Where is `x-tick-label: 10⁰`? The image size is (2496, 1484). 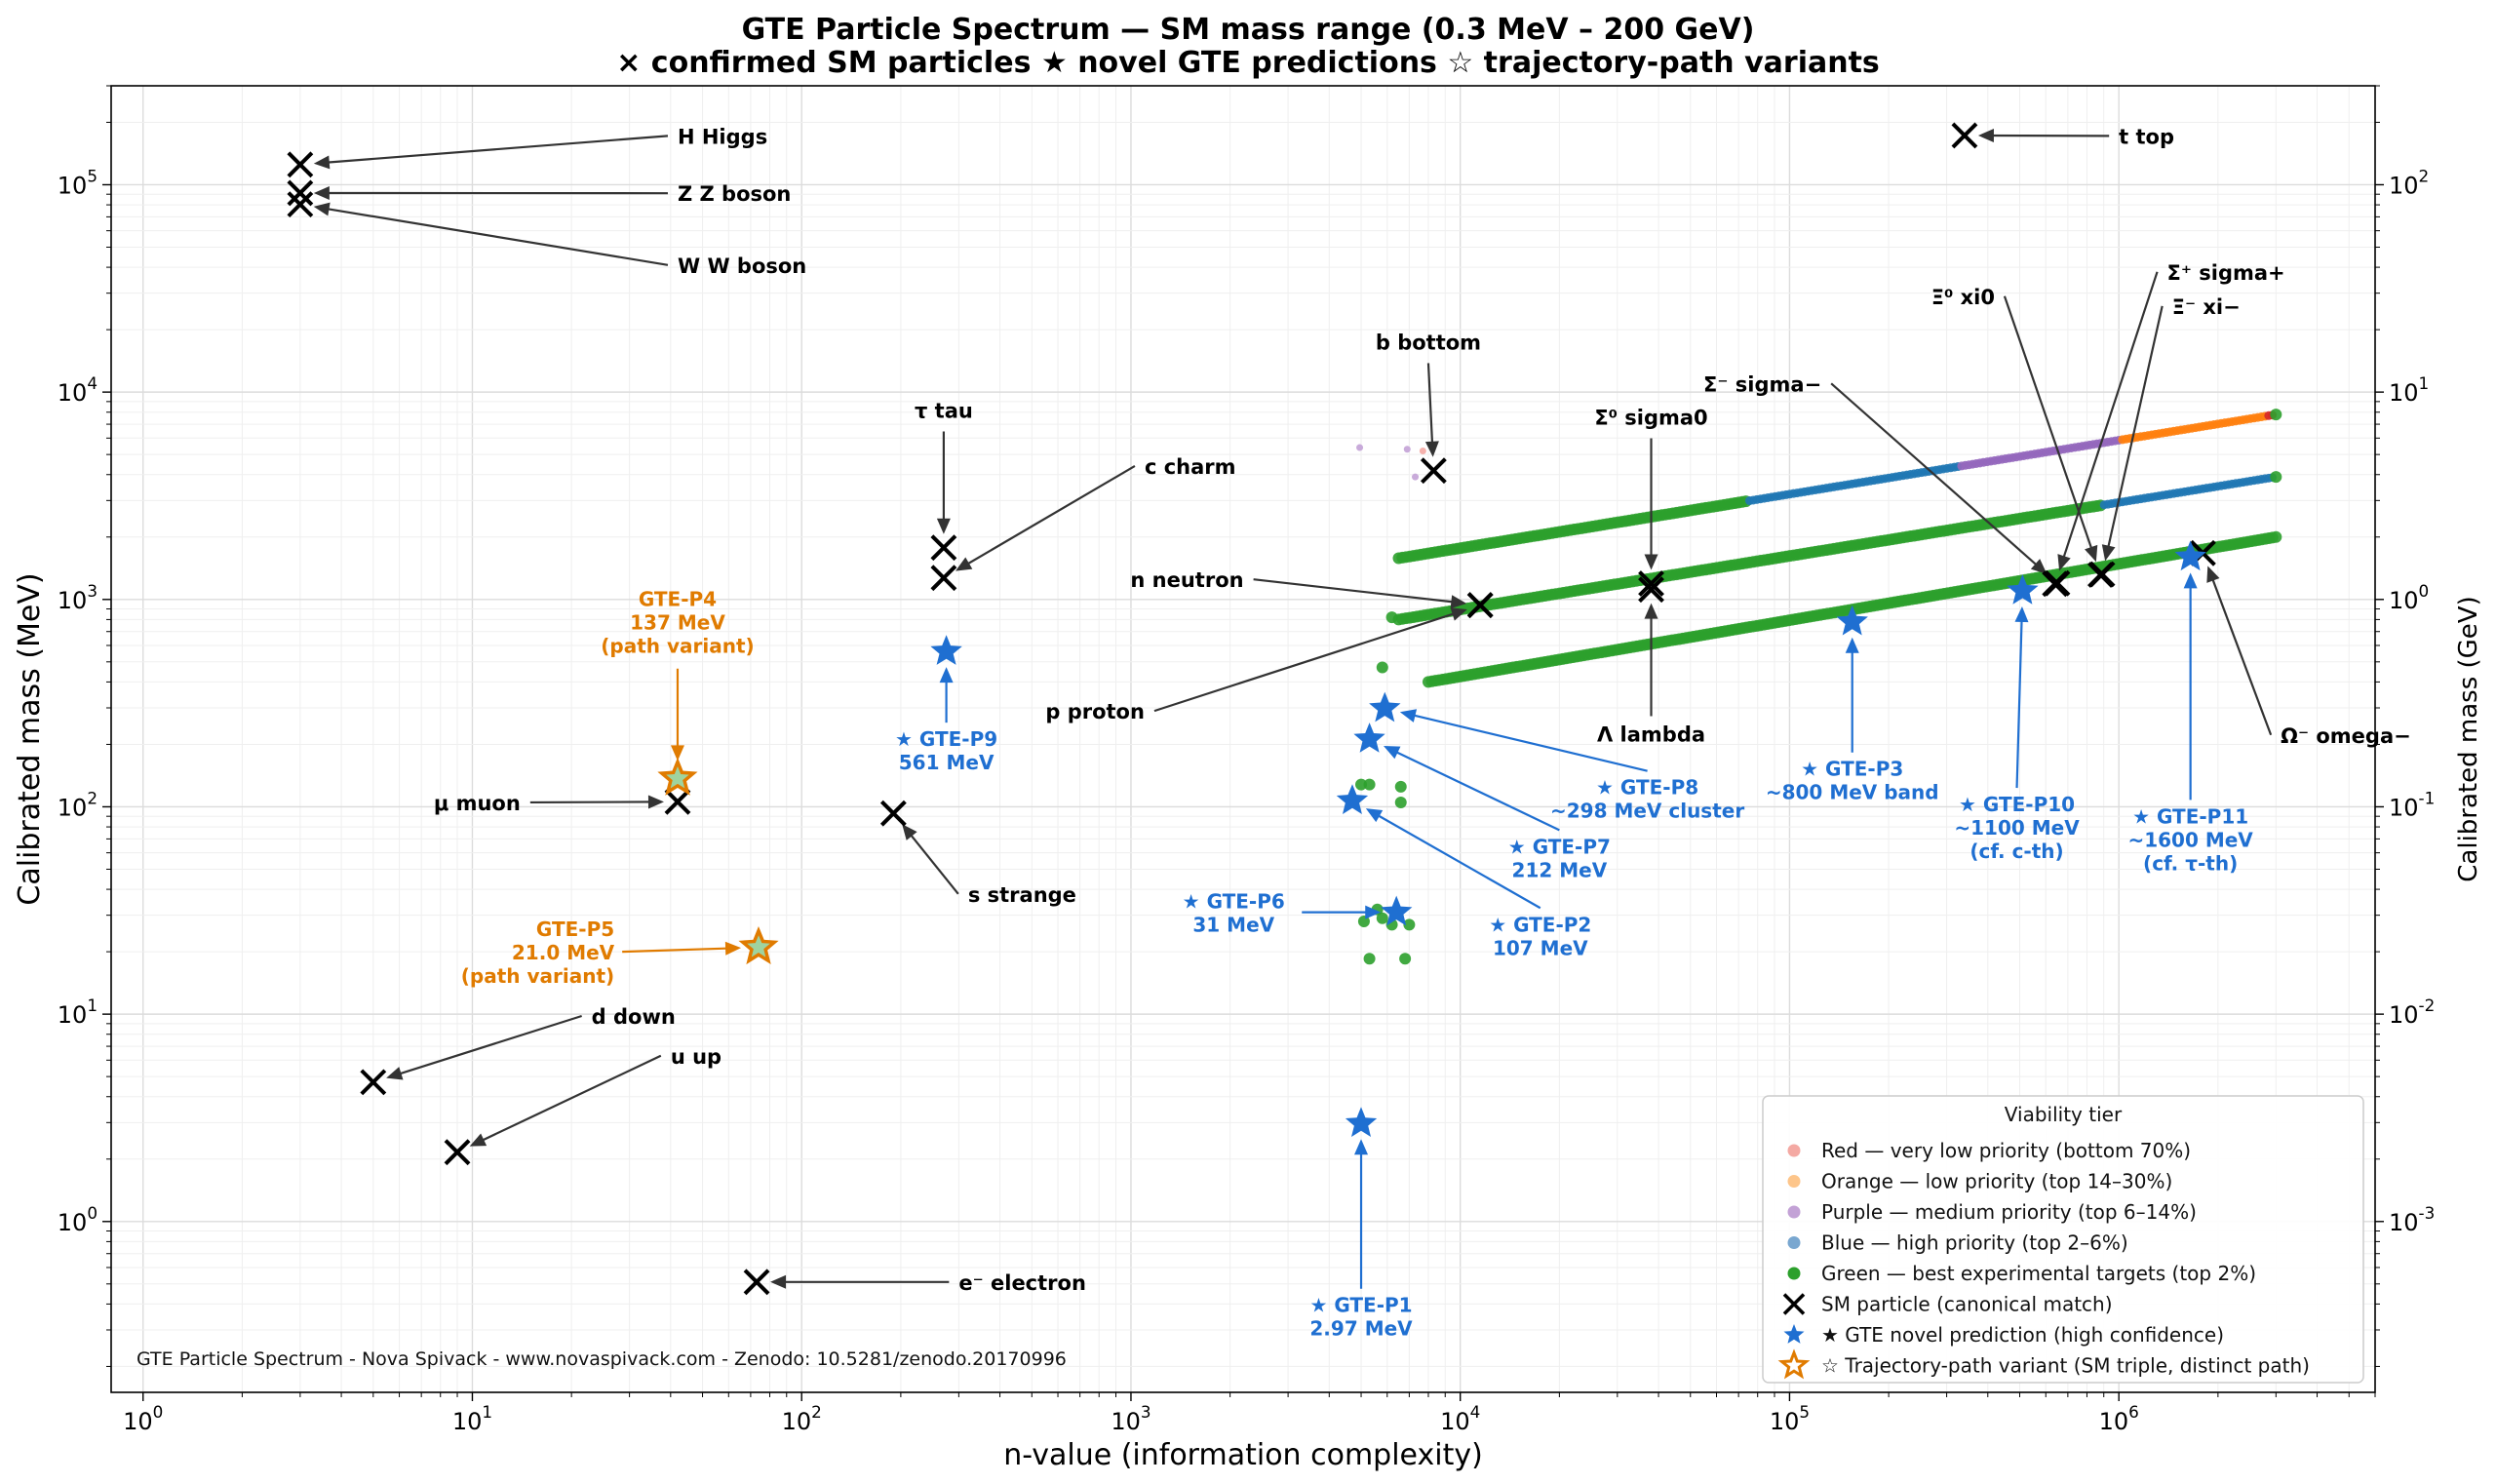
x-tick-label: 10⁰ is located at coordinates (143, 1418).